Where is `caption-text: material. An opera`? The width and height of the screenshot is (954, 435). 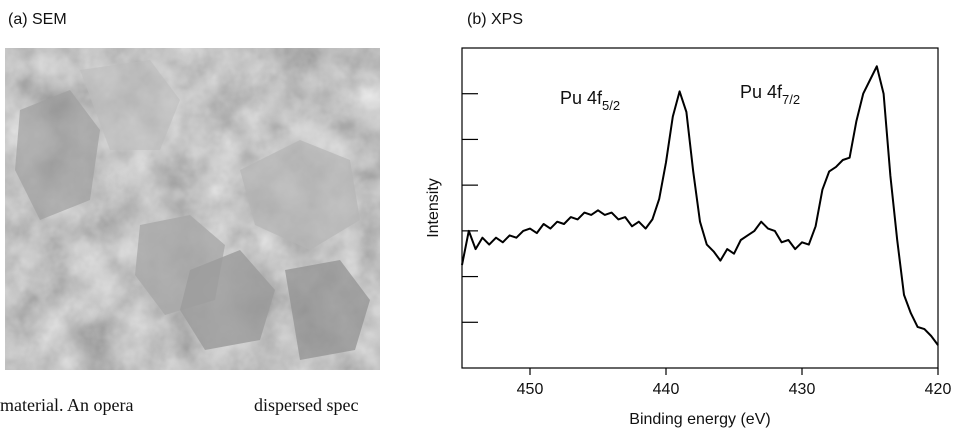
caption-text: material. An opera is located at coordinates (66, 405).